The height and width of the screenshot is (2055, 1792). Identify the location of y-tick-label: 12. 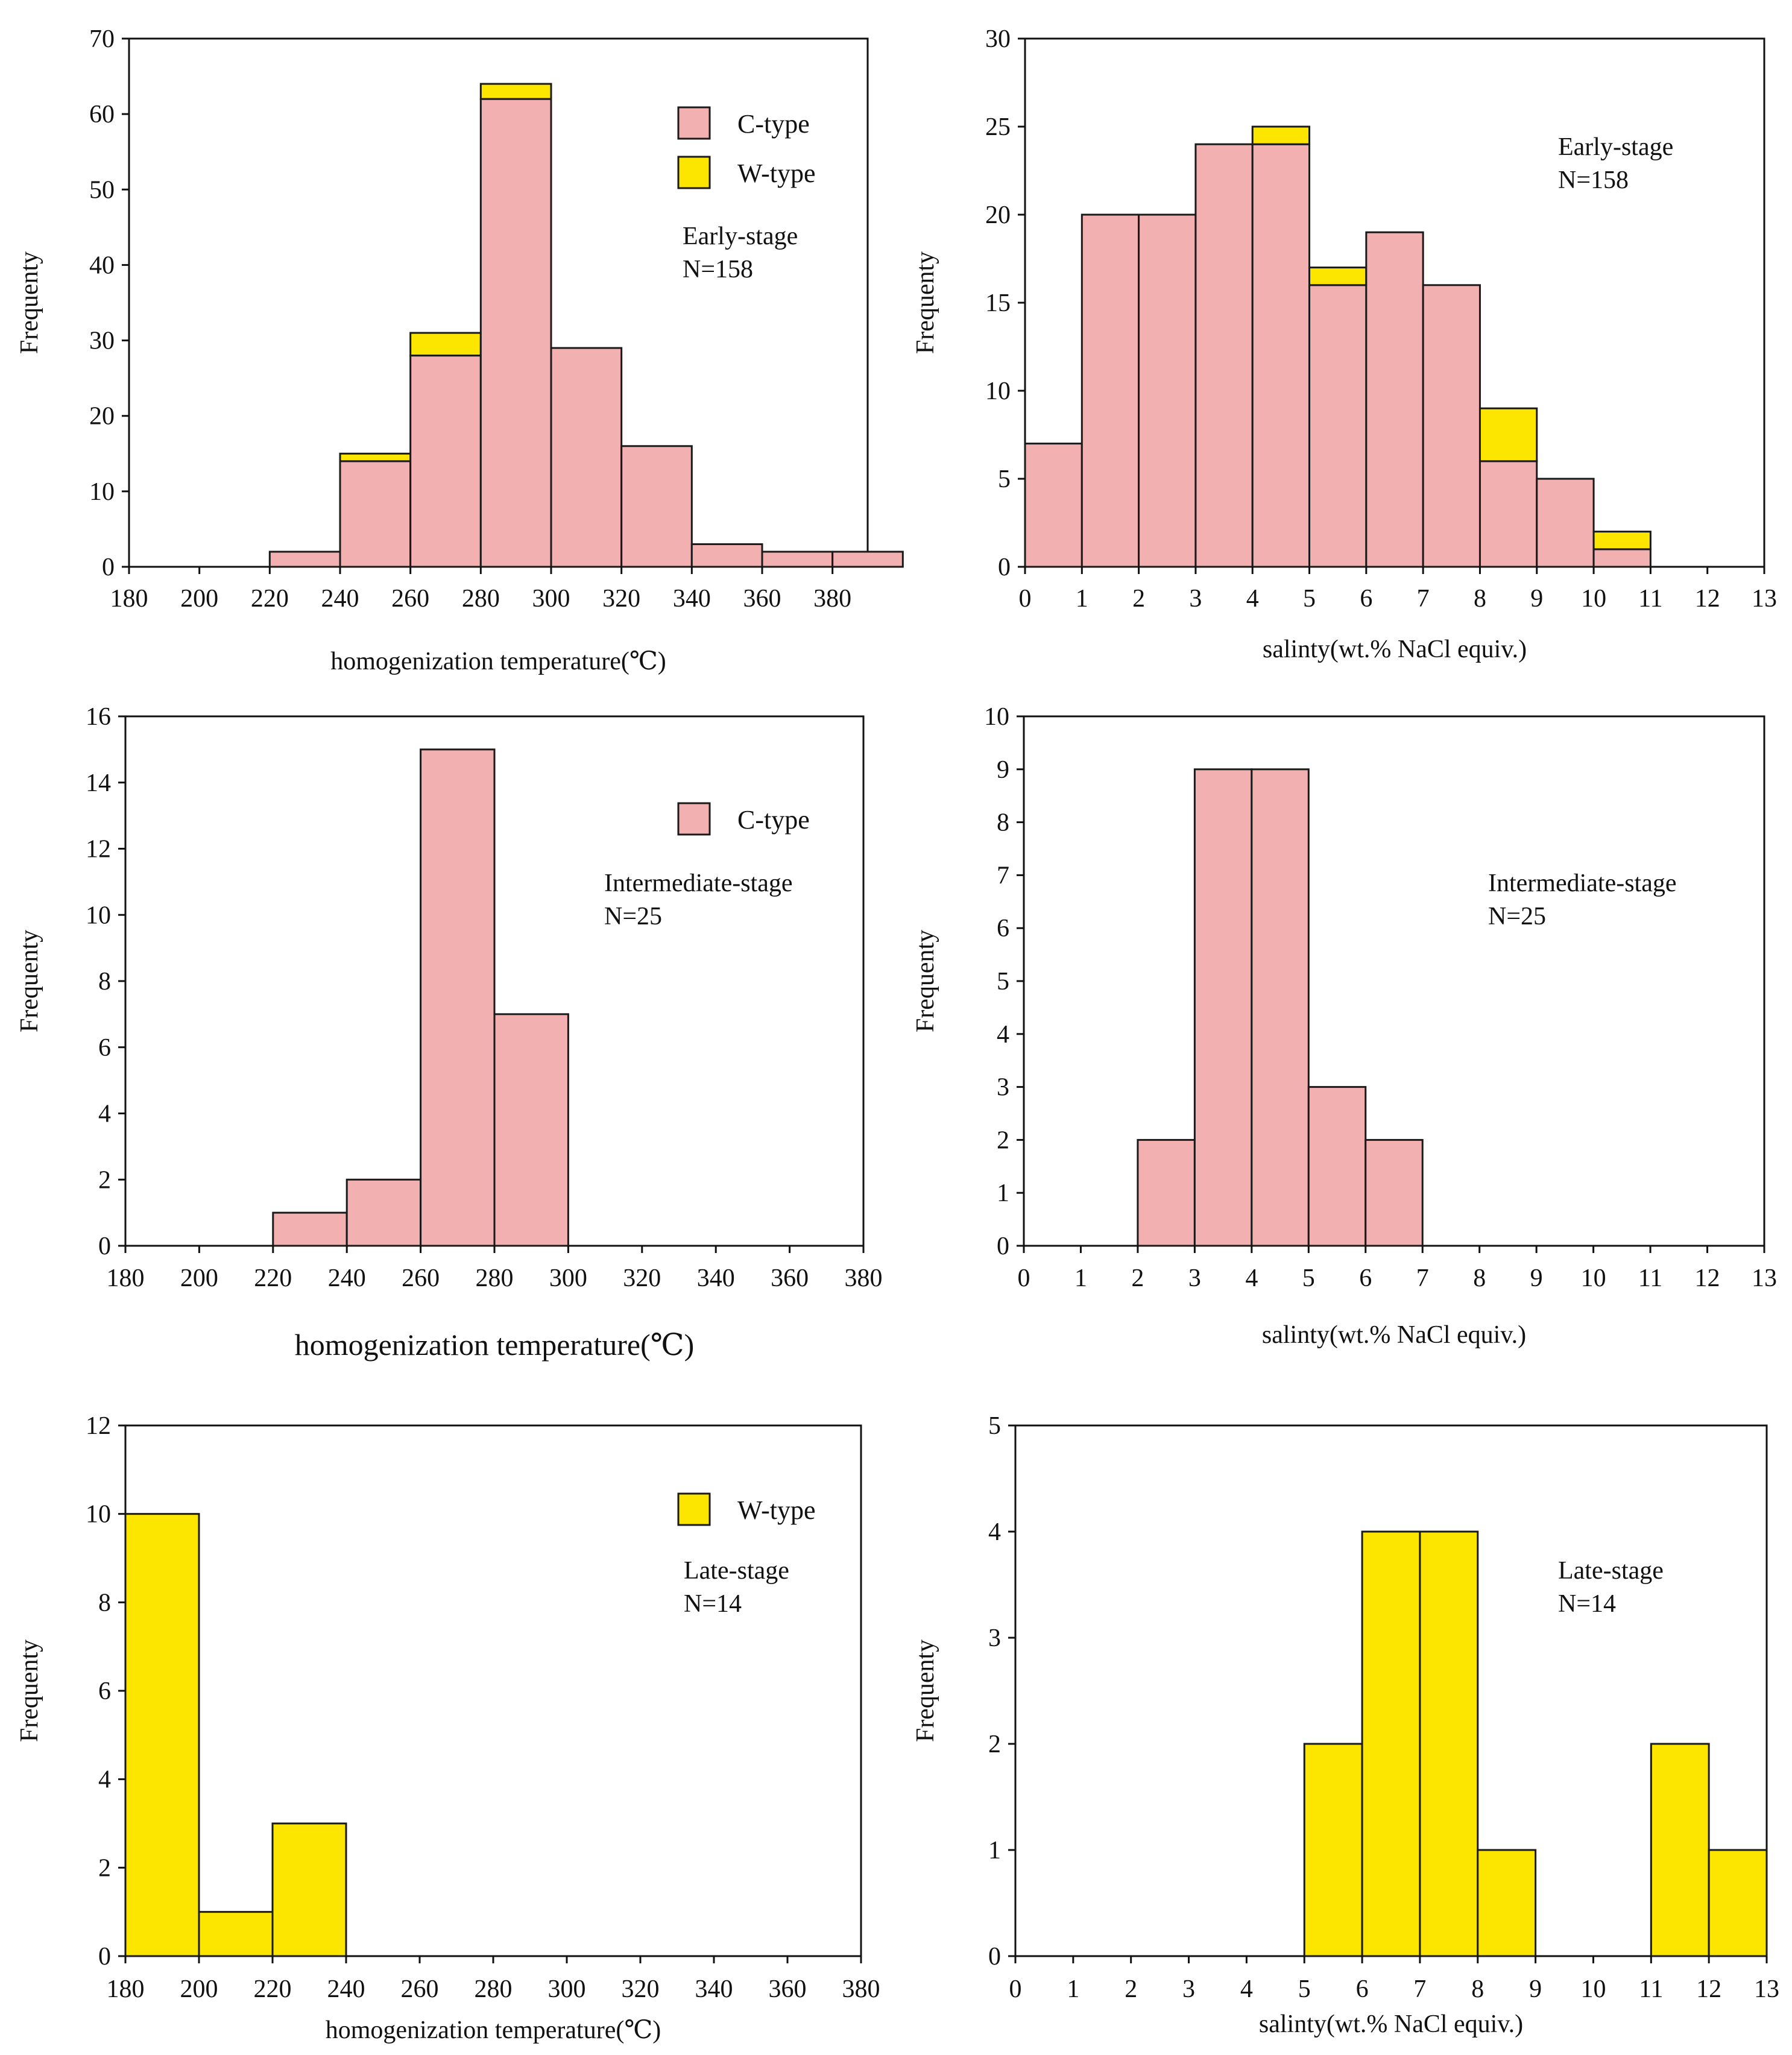
(98, 849).